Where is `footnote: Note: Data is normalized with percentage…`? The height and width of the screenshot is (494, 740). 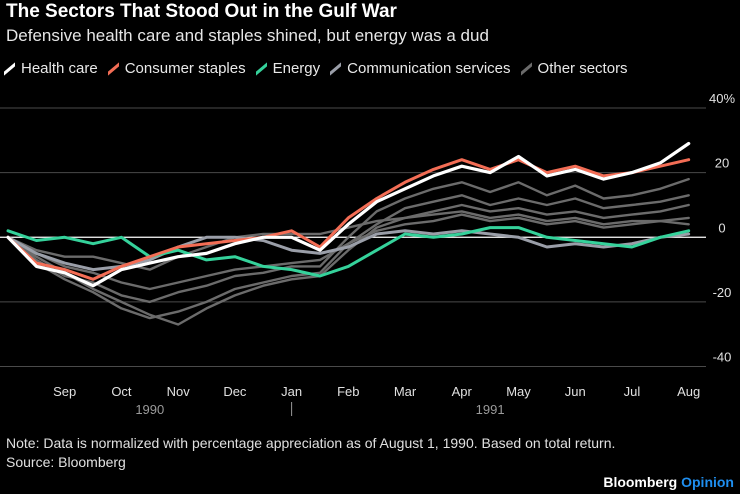
footnote: Note: Data is normalized with percentage… is located at coordinates (310, 453).